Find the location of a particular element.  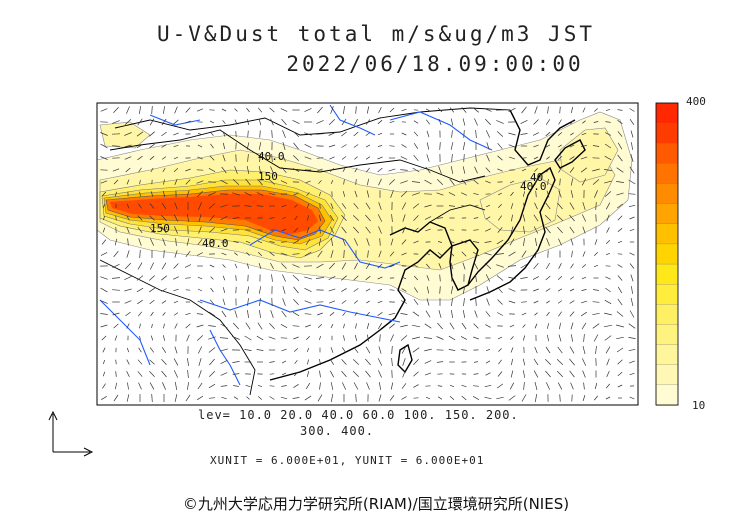

coastline-taiwan is located at coordinates (405, 358).